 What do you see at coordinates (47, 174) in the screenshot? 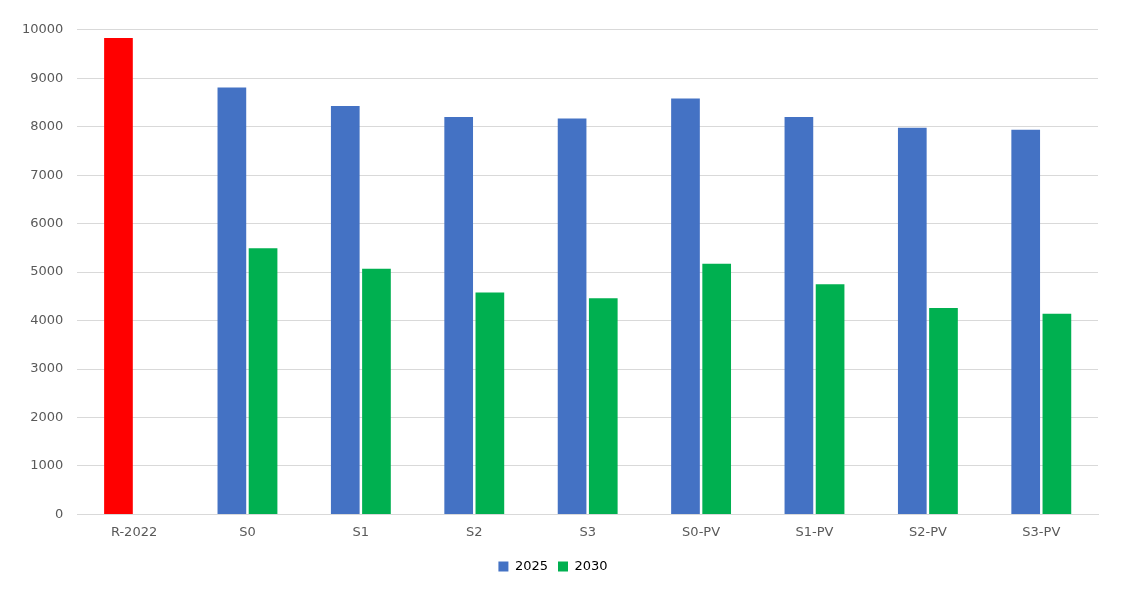
I see `y-tick-label: 7000` at bounding box center [47, 174].